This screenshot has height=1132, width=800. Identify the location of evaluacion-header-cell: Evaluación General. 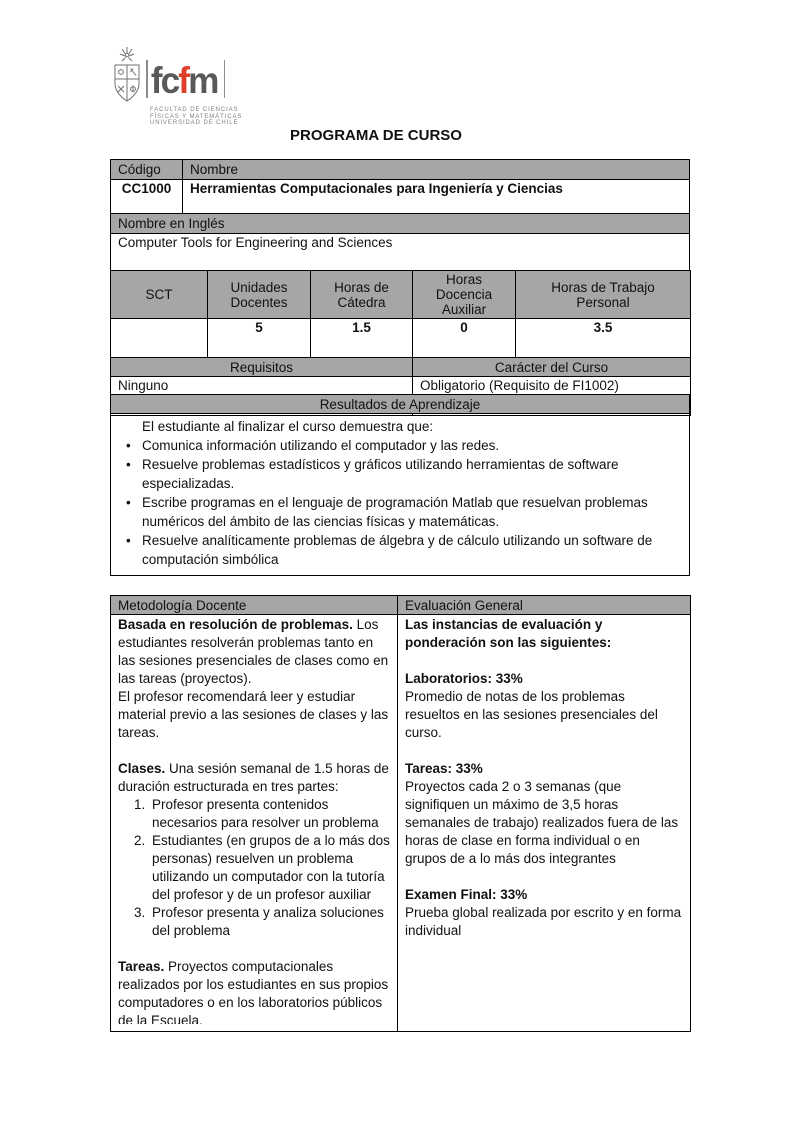
(544, 605).